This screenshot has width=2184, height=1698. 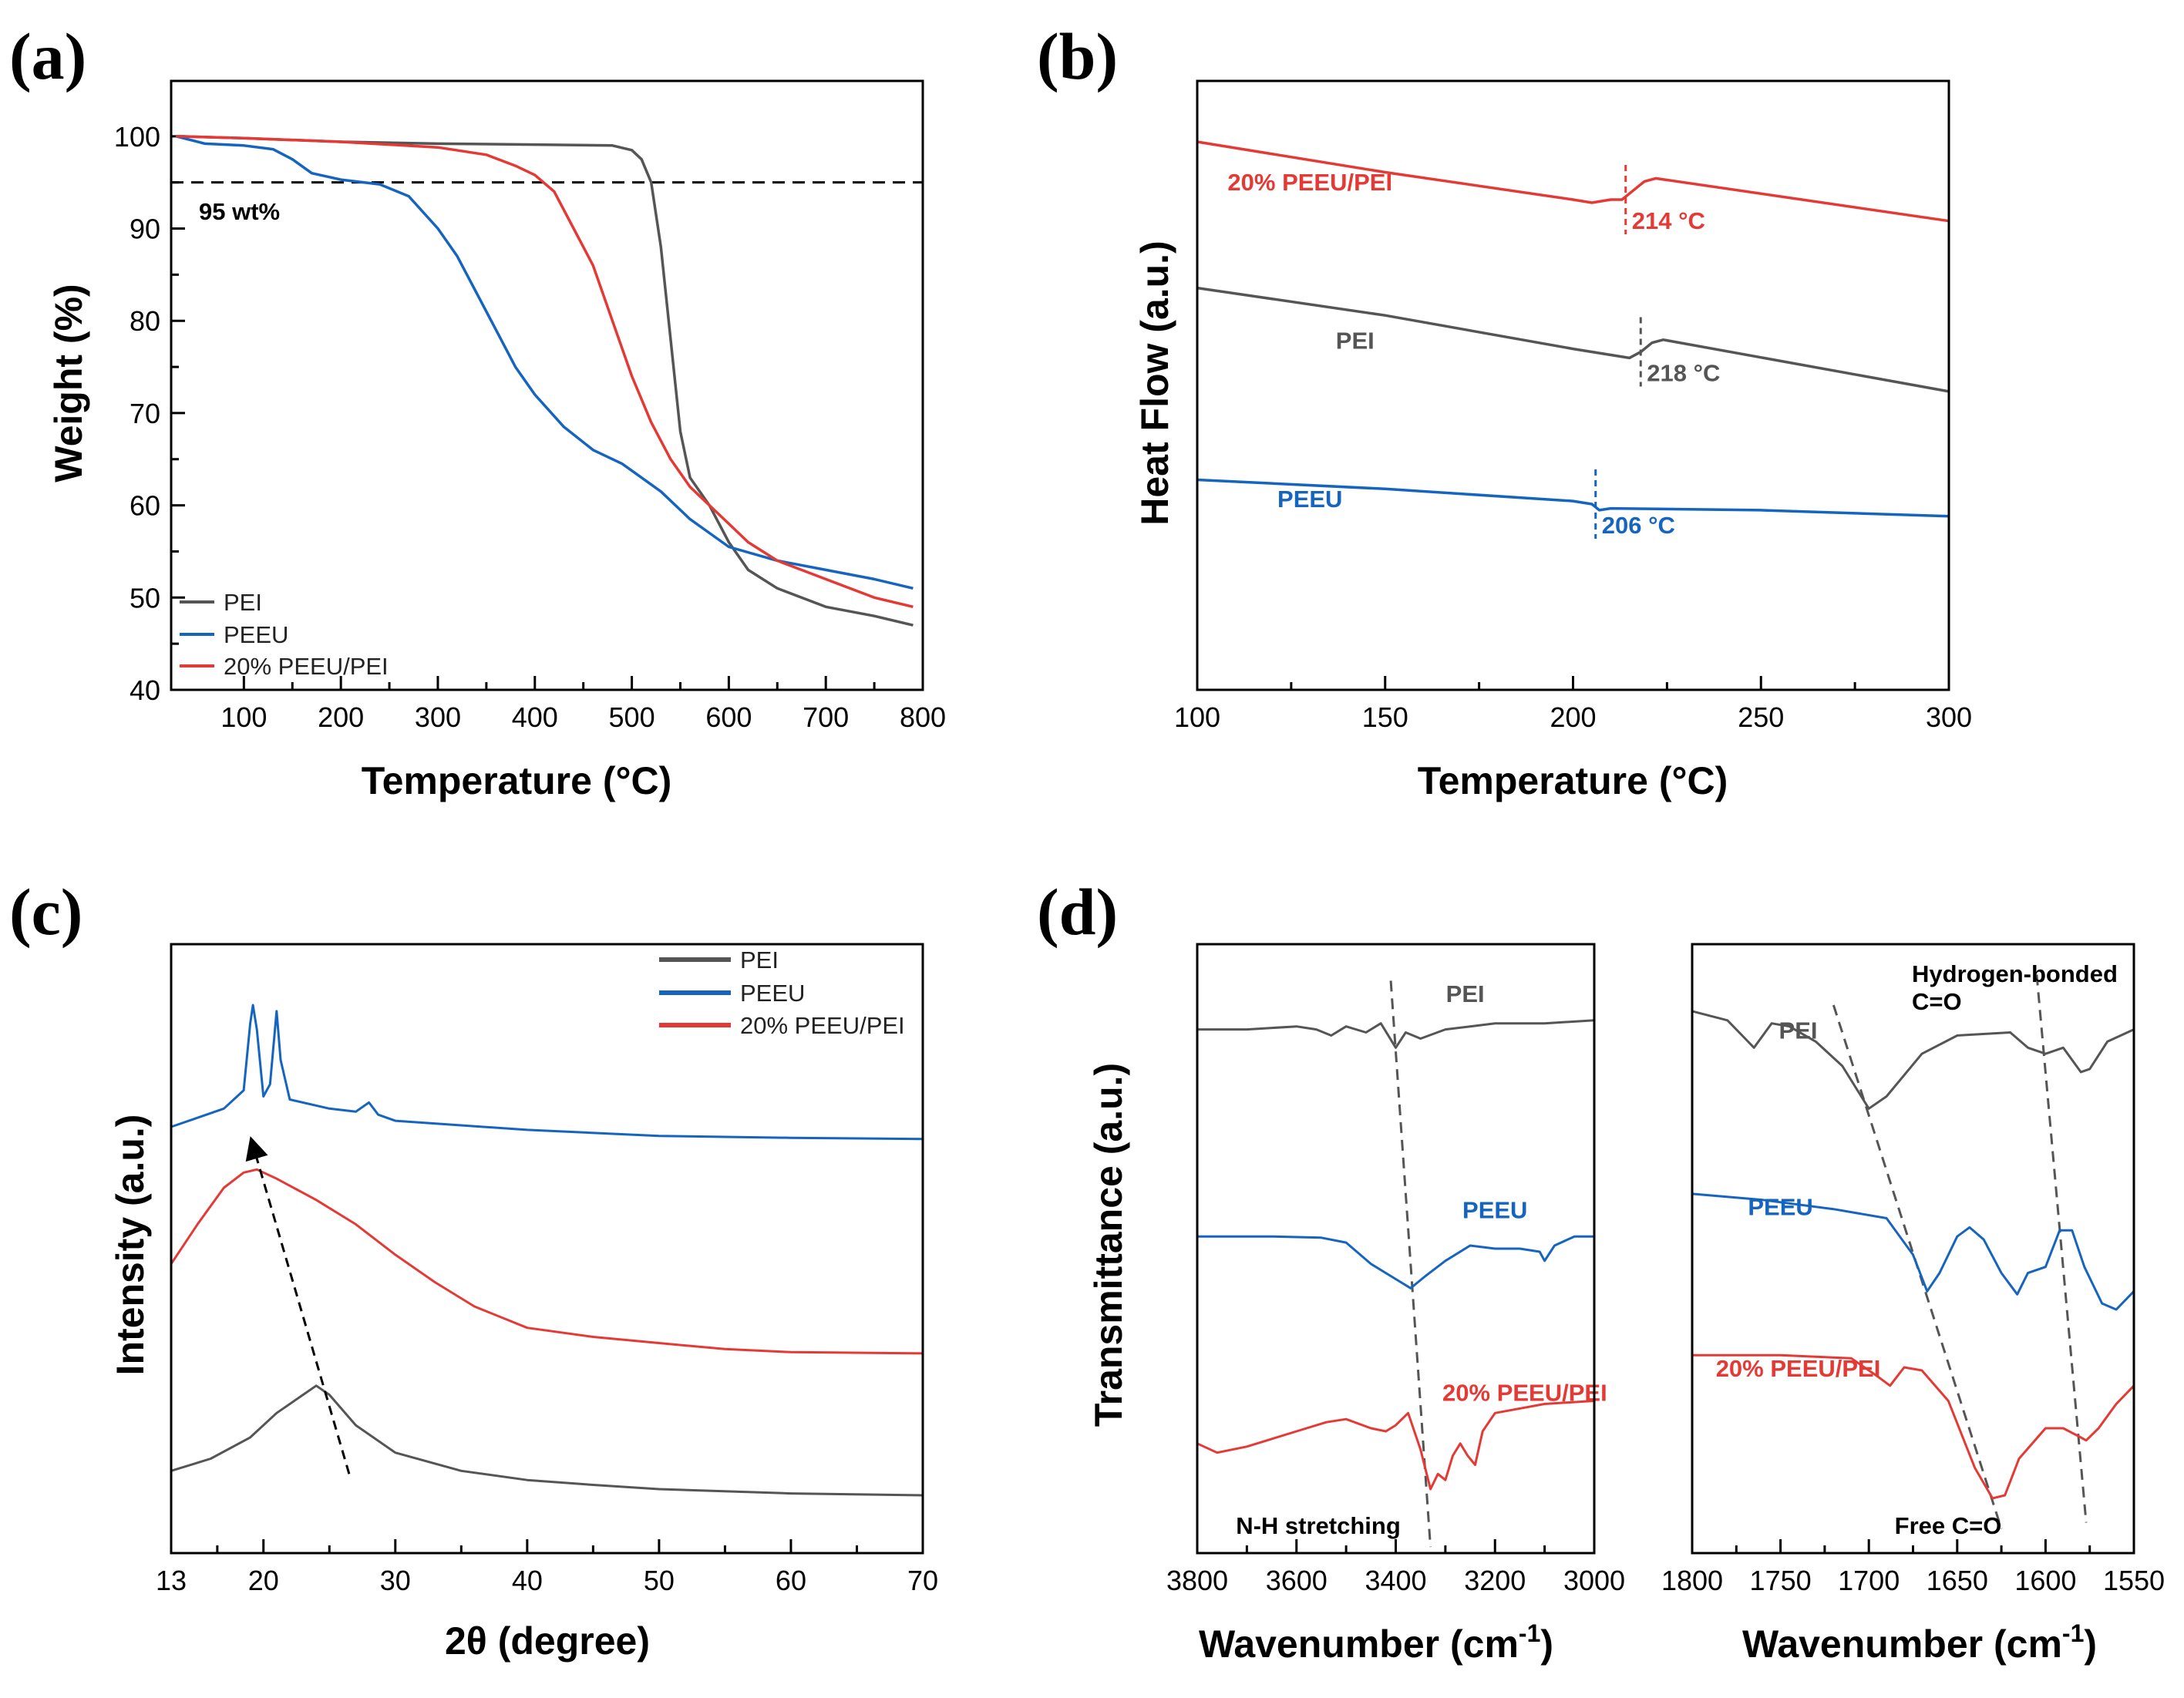 I want to click on panel-c-series-20-peeu-pei, so click(x=547, y=1261).